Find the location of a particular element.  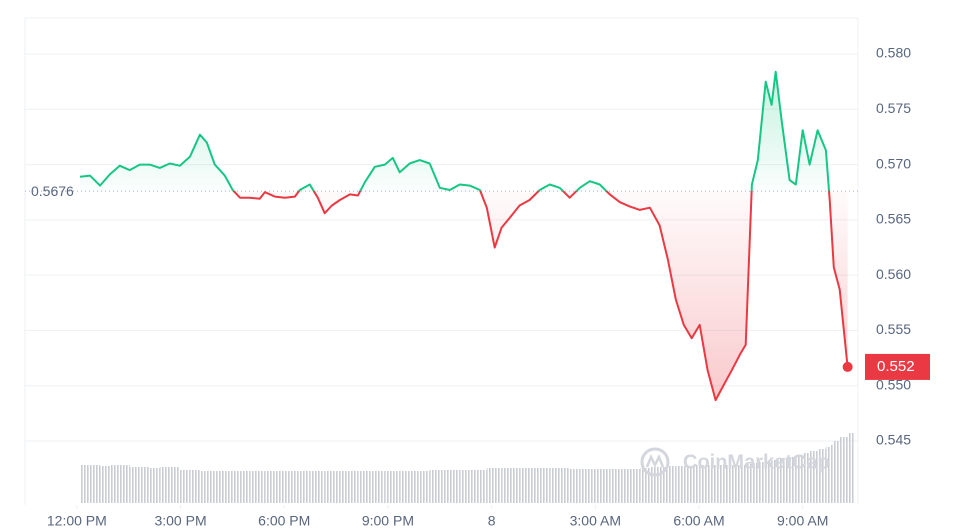

x-tick-label: 12:00 PM is located at coordinates (77, 521).